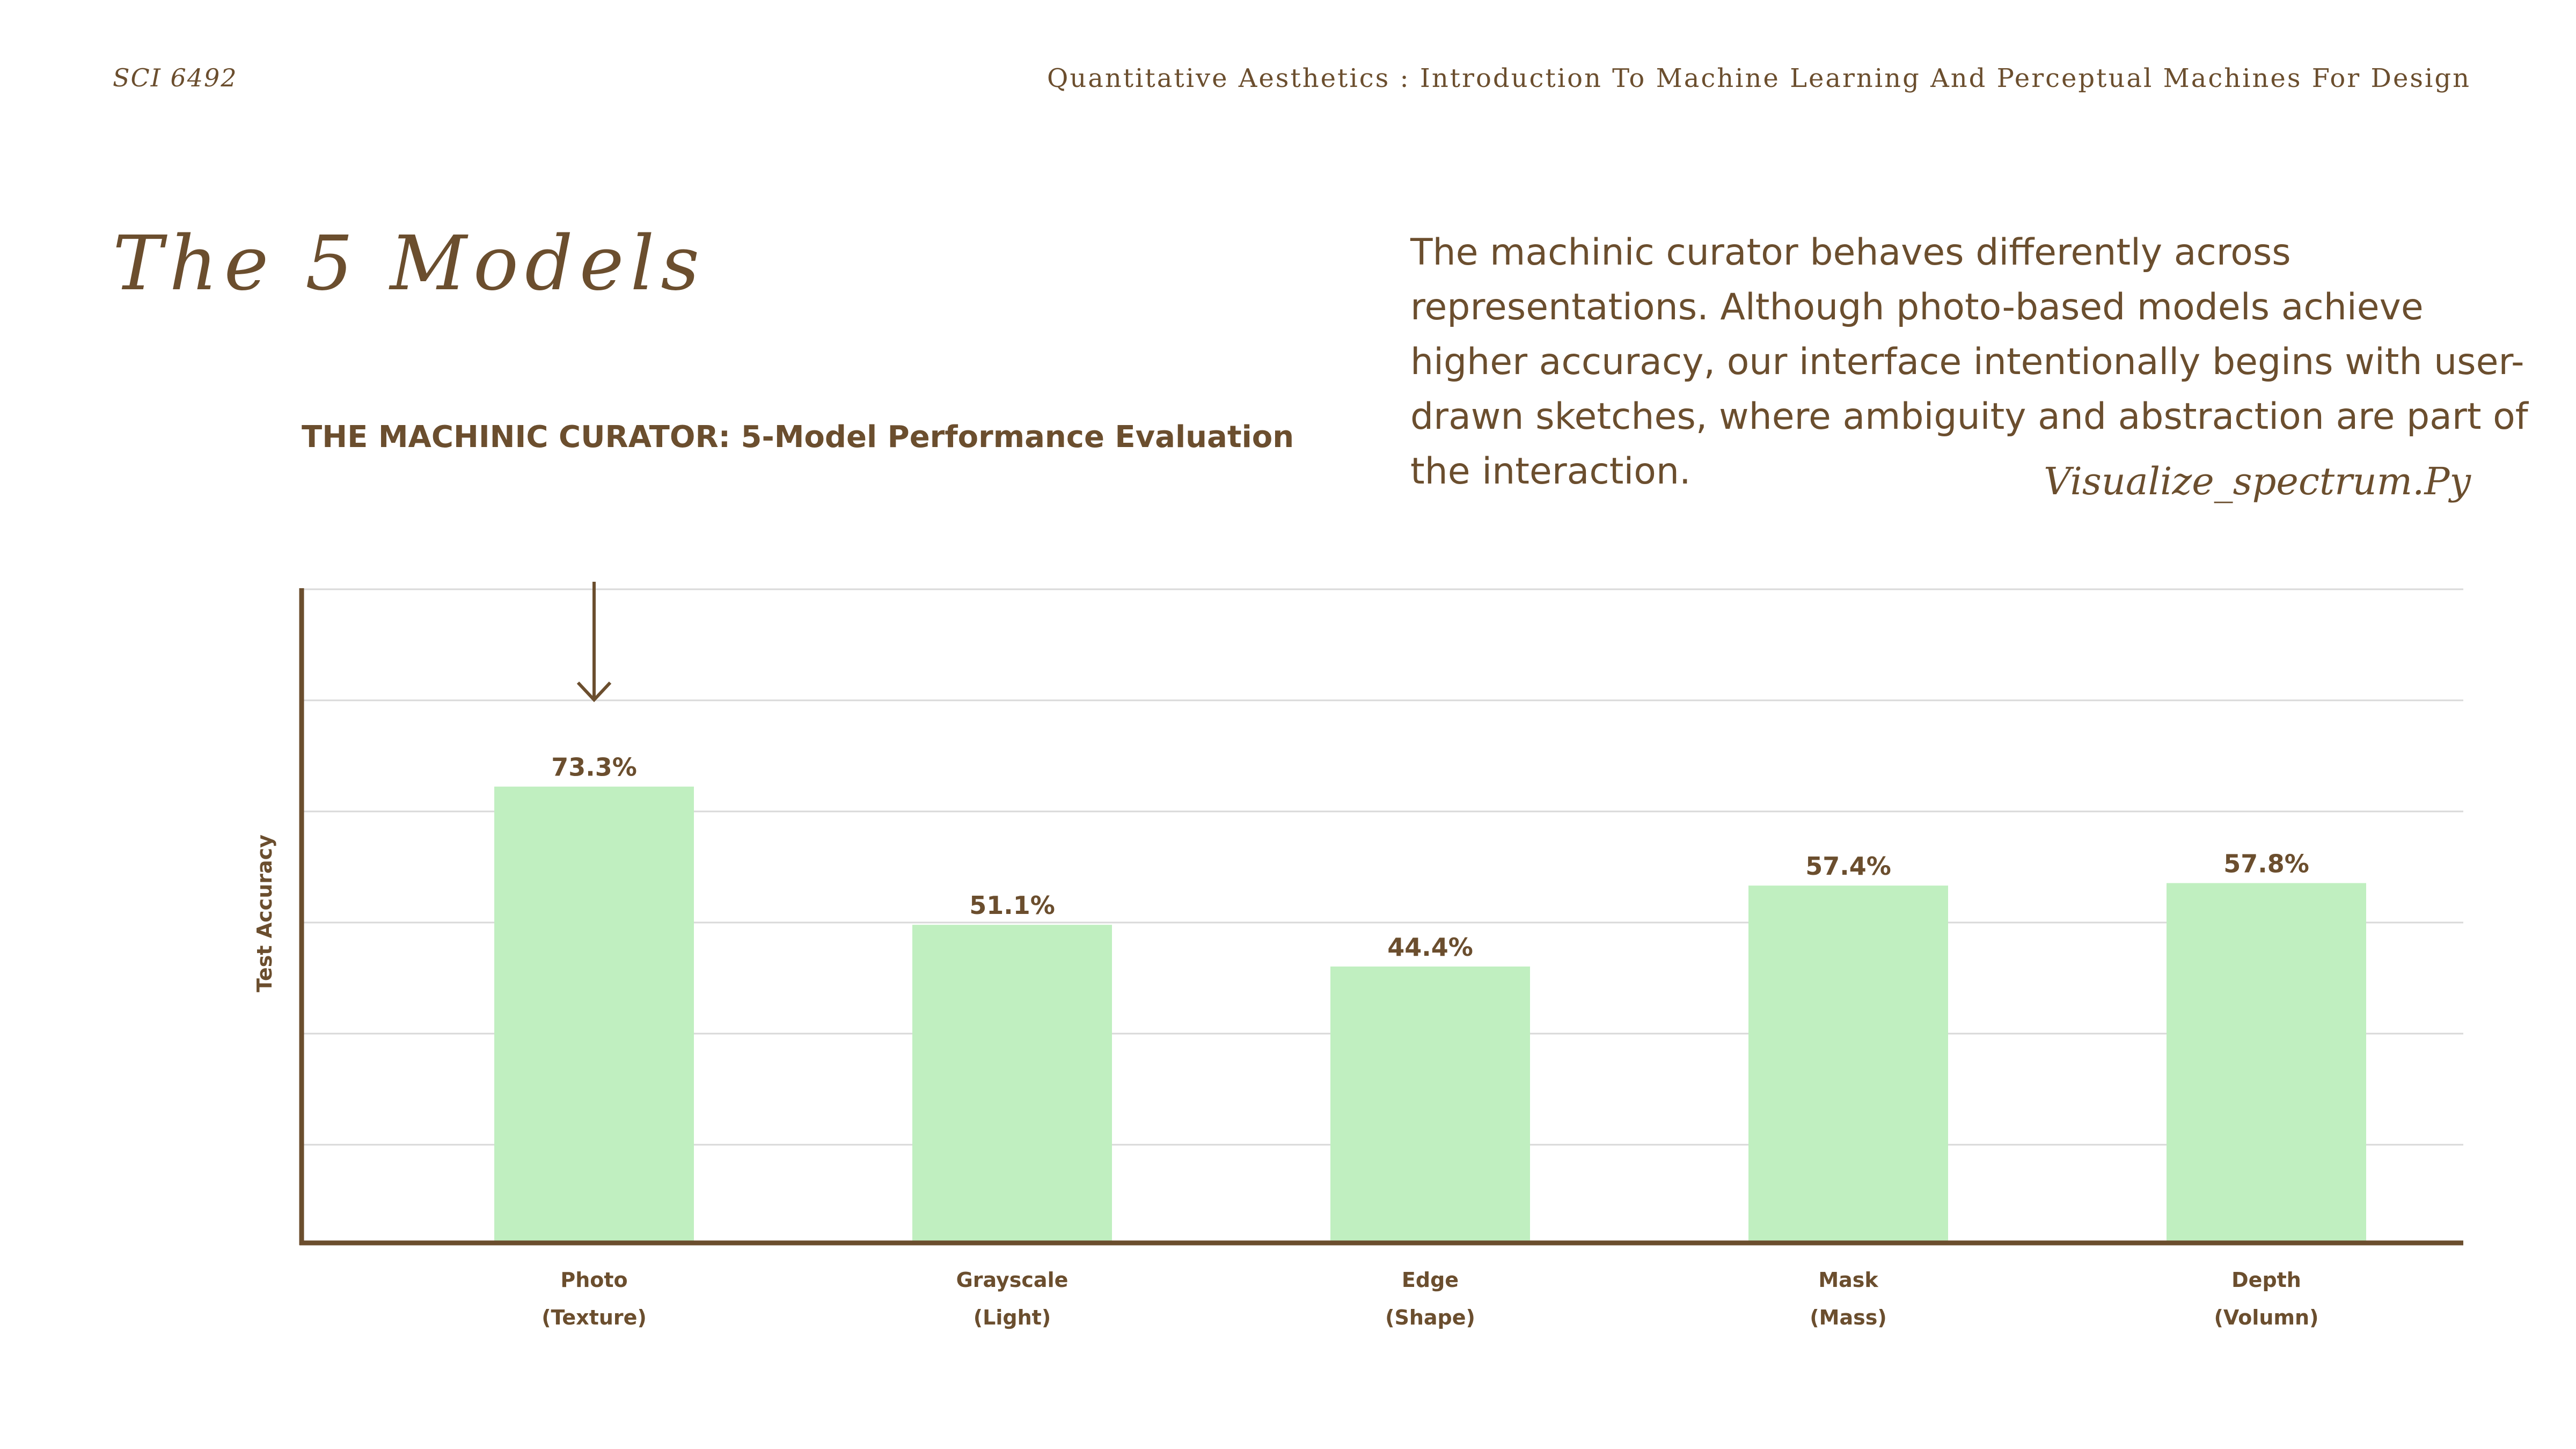 The height and width of the screenshot is (1449, 2576). Describe the element at coordinates (1848, 1317) in the screenshot. I see `x-tick-sublabel: (Mass)` at that location.